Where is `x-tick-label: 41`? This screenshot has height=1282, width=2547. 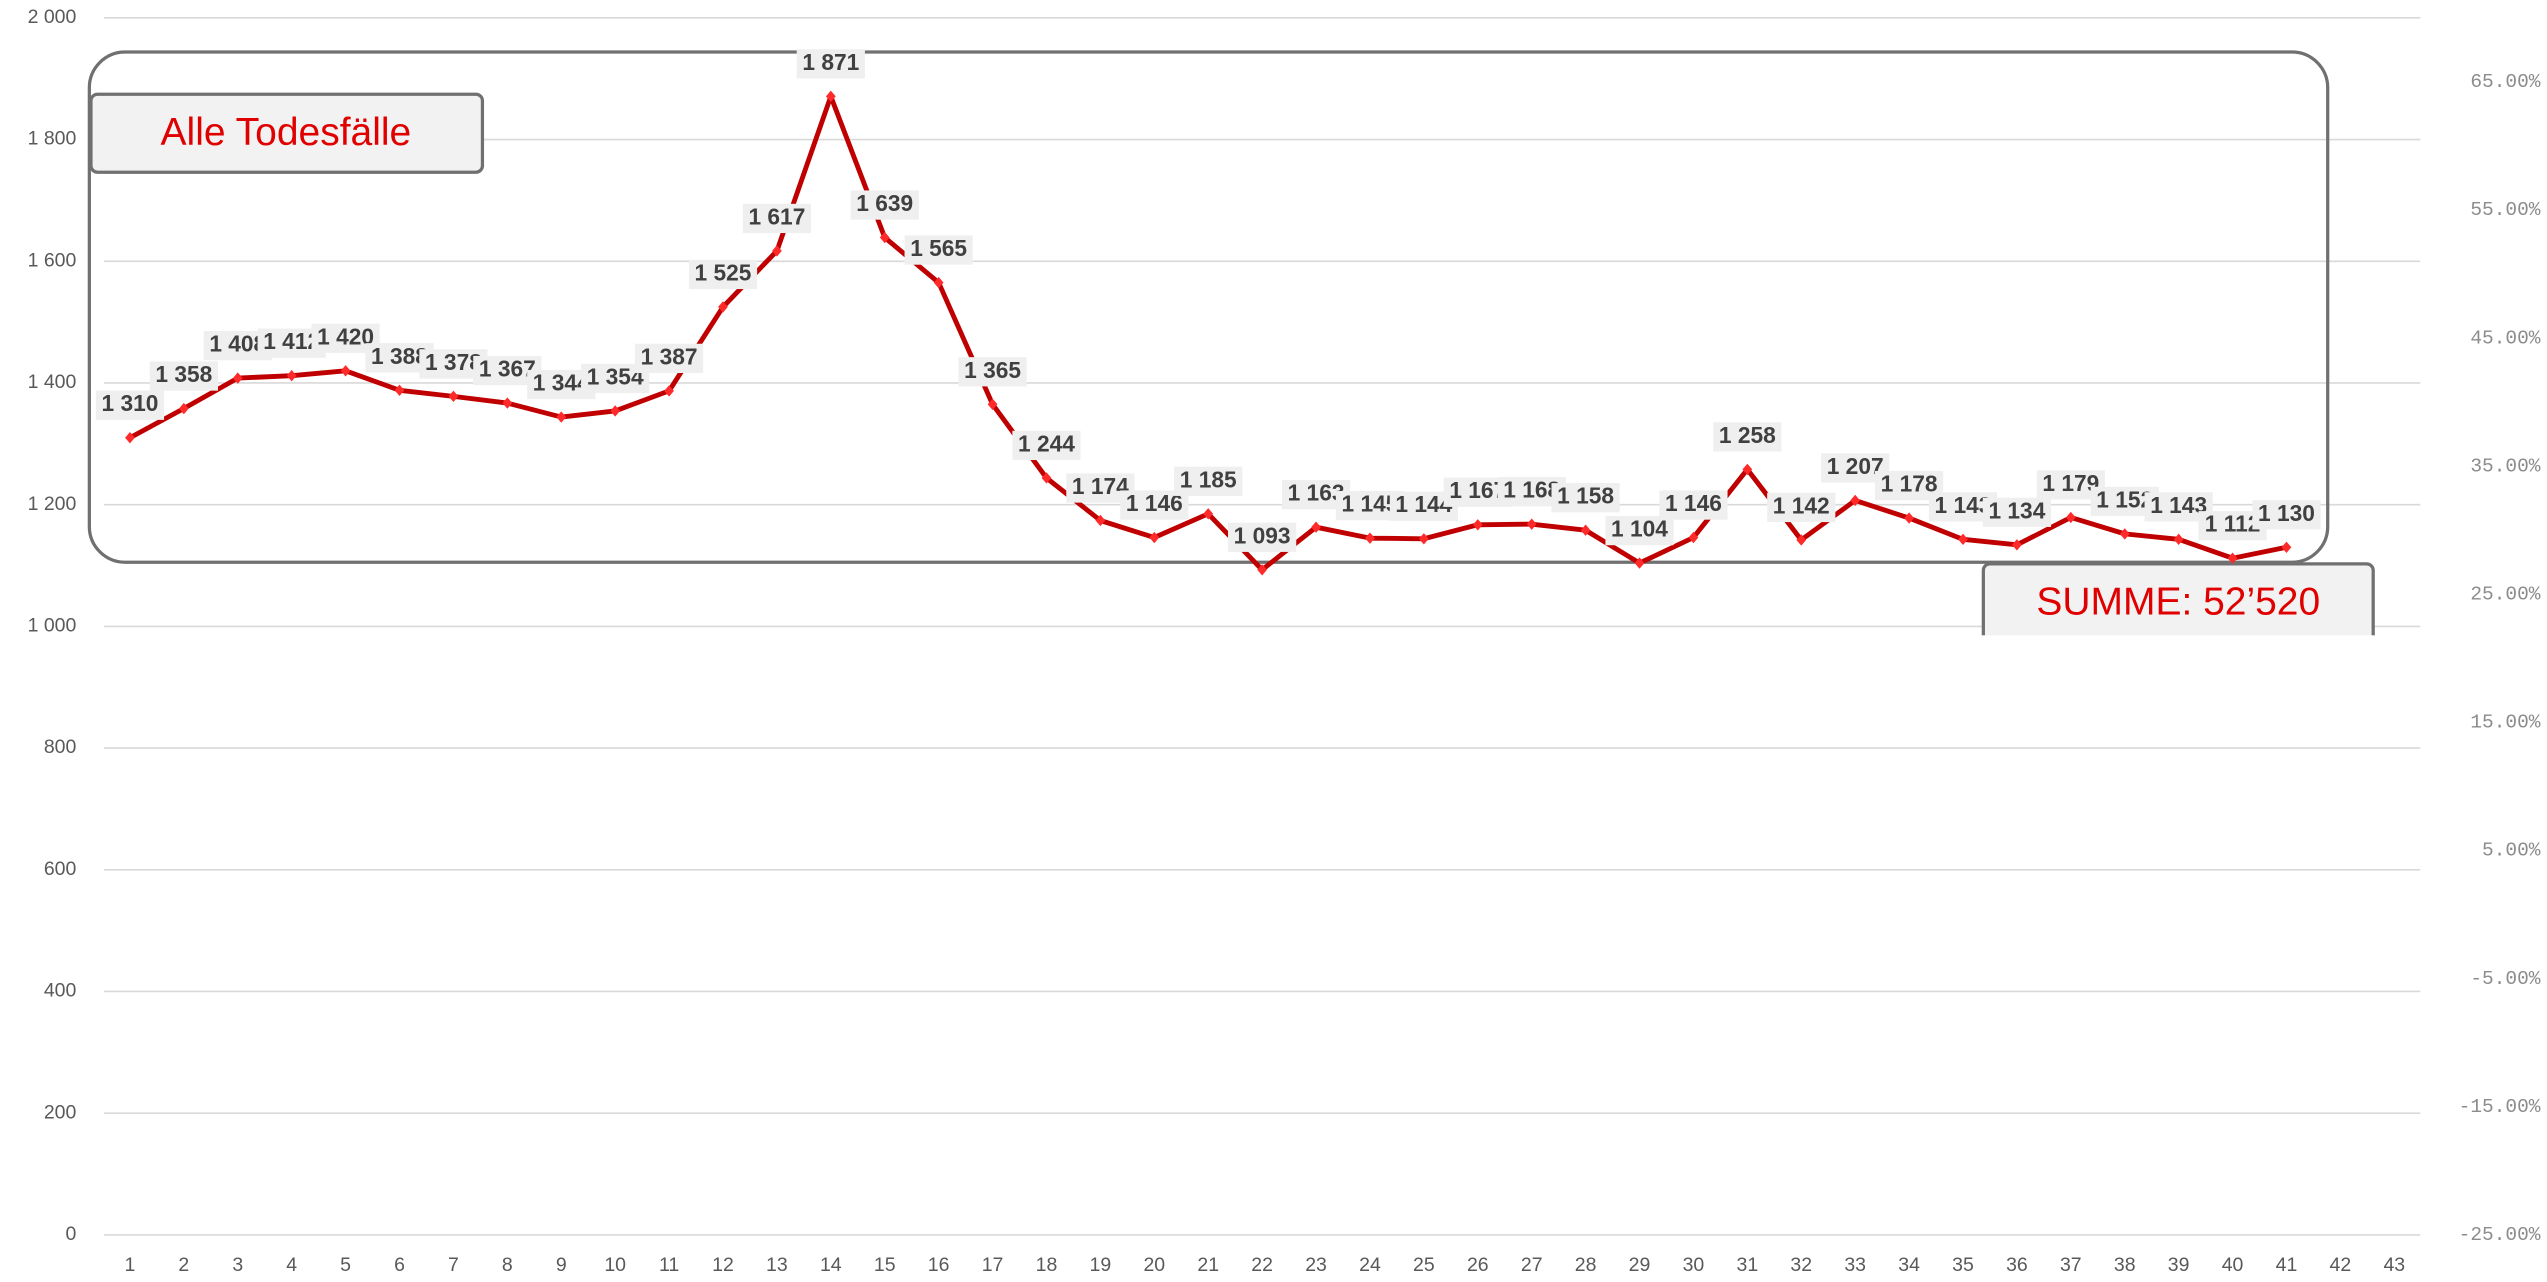
x-tick-label: 41 is located at coordinates (2287, 1265).